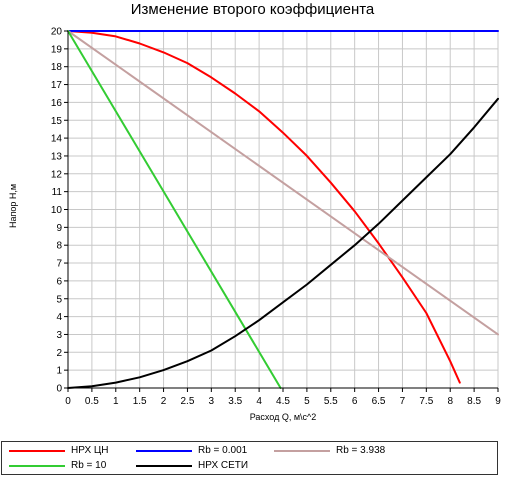 The image size is (505, 479). I want to click on legend-label: Rb = 0.001, so click(223, 450).